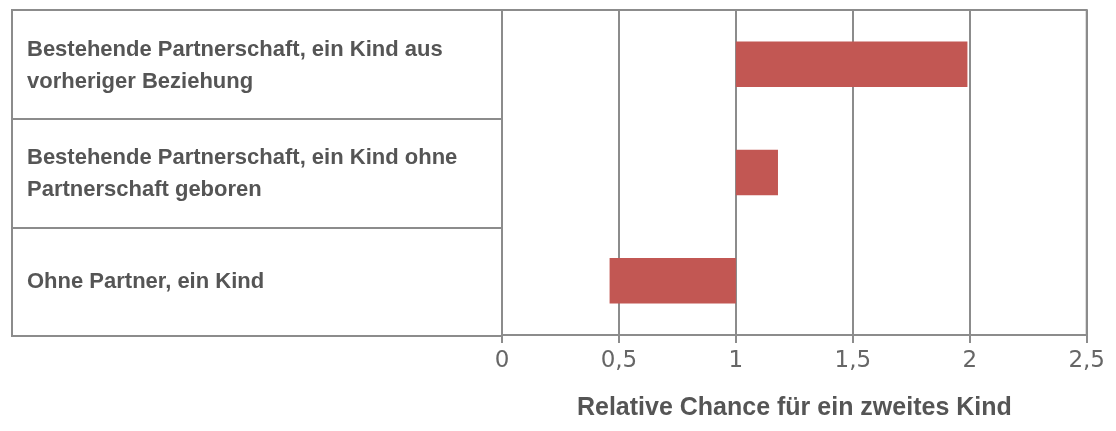  I want to click on x-tick-label: 1, so click(736, 358).